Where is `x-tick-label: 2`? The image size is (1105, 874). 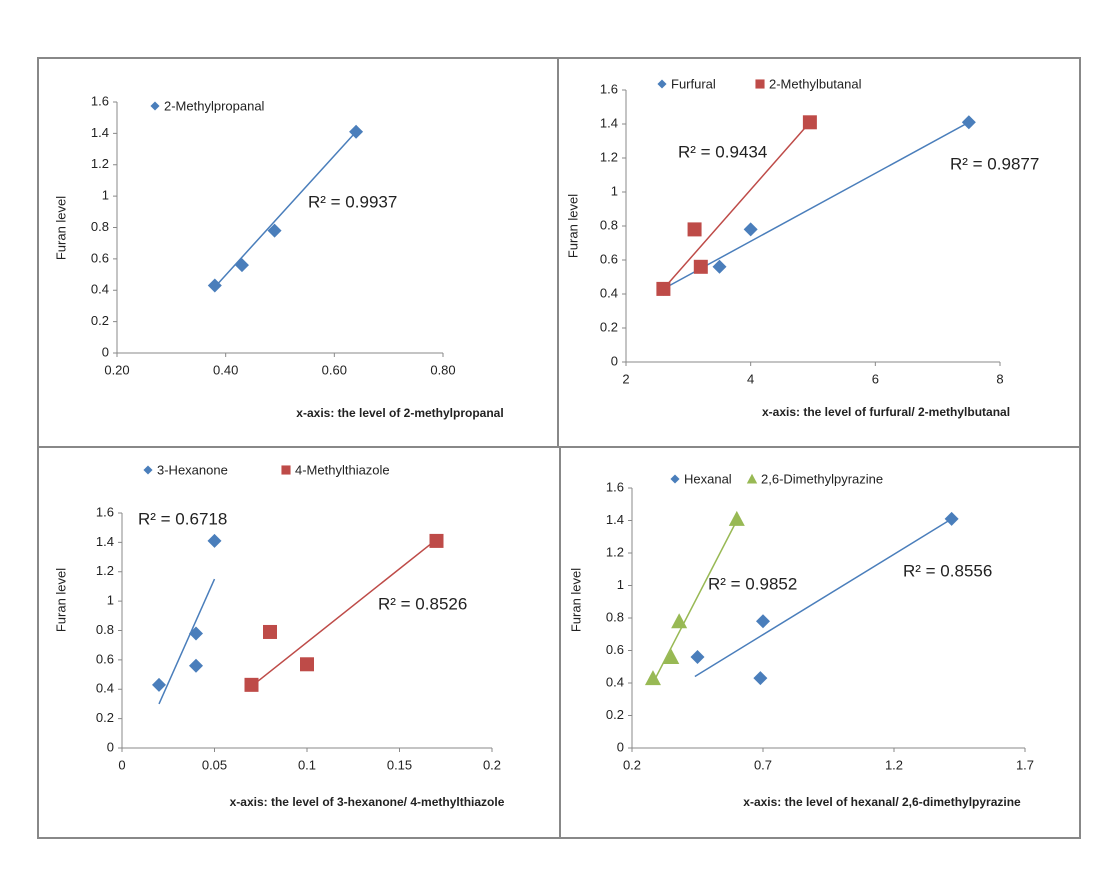
x-tick-label: 2 is located at coordinates (625, 378).